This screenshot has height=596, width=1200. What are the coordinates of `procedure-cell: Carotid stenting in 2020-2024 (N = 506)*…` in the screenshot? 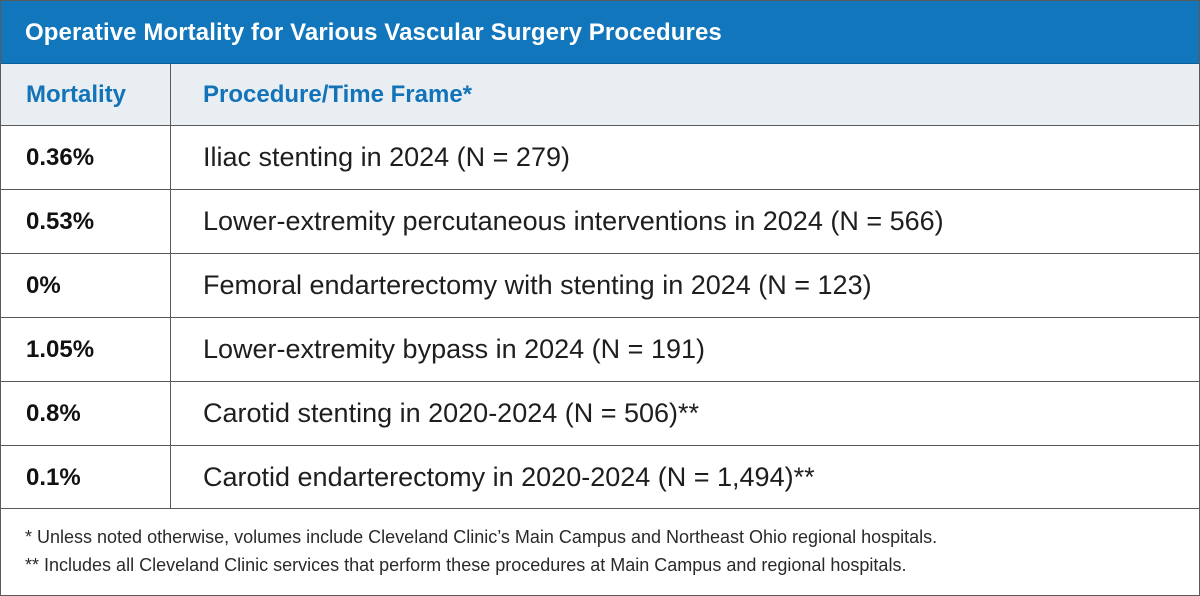 It's located at (451, 413).